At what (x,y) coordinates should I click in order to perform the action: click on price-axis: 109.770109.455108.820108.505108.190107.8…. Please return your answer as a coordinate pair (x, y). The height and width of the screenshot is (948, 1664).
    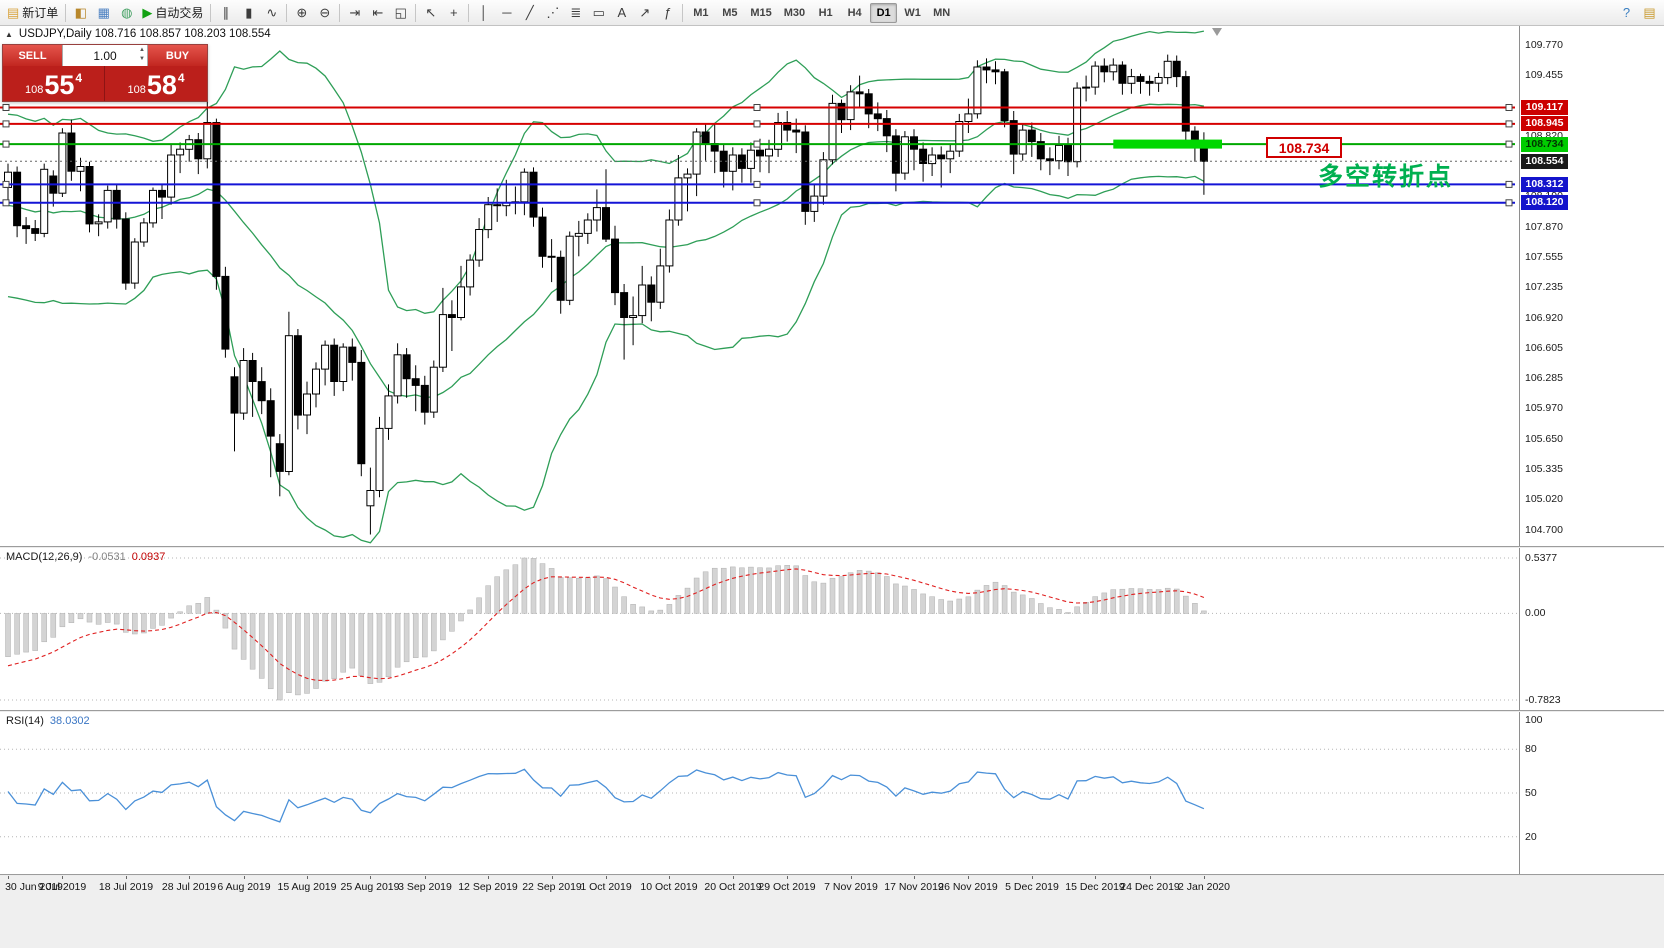
    Looking at the image, I should click on (1592, 285).